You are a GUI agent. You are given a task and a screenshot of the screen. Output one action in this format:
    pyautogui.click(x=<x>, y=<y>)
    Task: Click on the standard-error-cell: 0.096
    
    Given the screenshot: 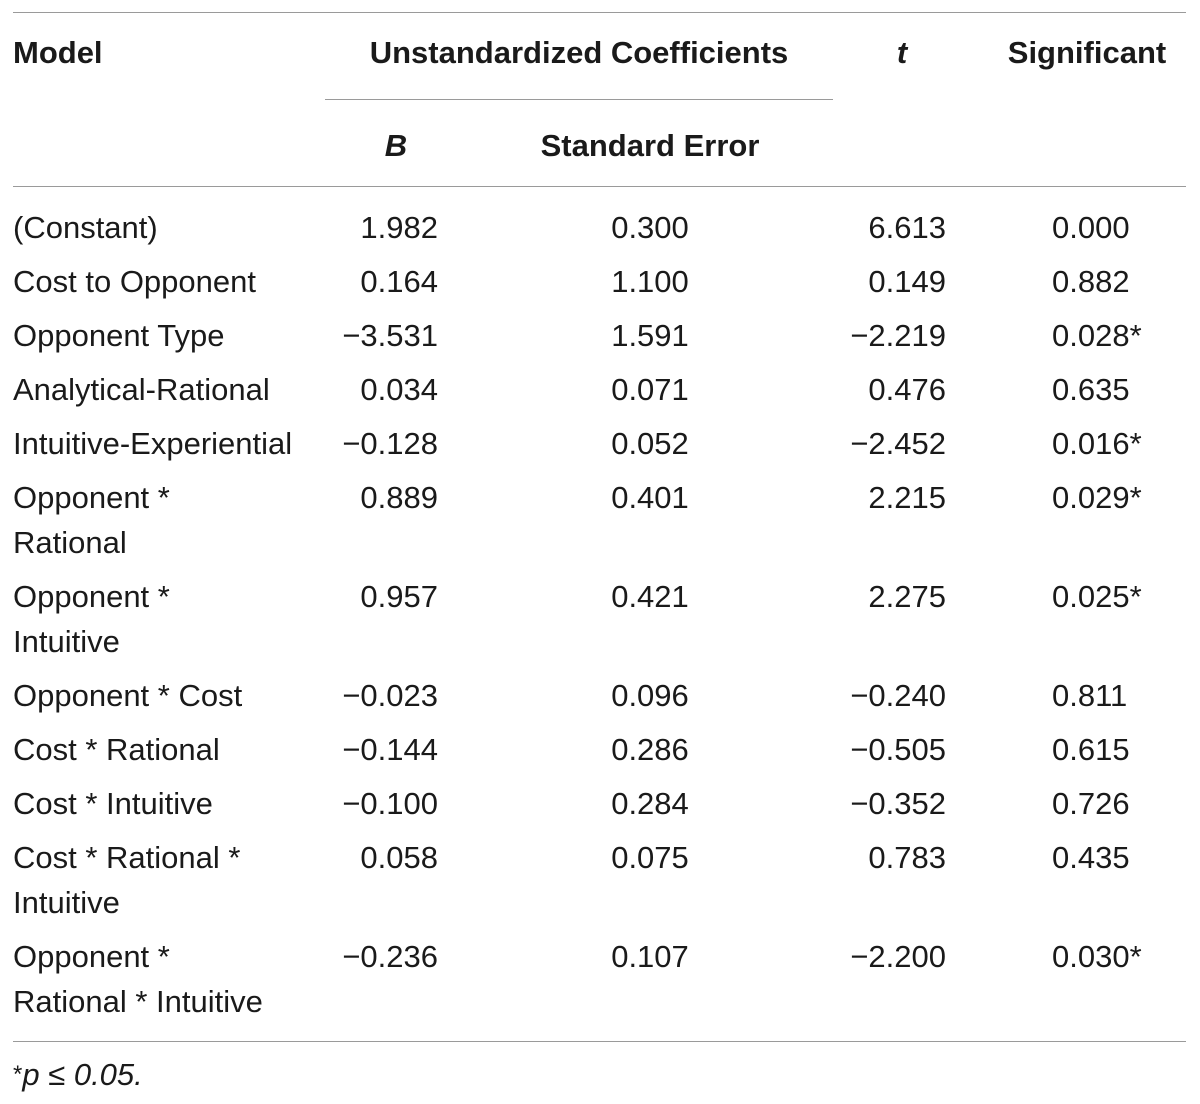 What is the action you would take?
    pyautogui.click(x=650, y=695)
    